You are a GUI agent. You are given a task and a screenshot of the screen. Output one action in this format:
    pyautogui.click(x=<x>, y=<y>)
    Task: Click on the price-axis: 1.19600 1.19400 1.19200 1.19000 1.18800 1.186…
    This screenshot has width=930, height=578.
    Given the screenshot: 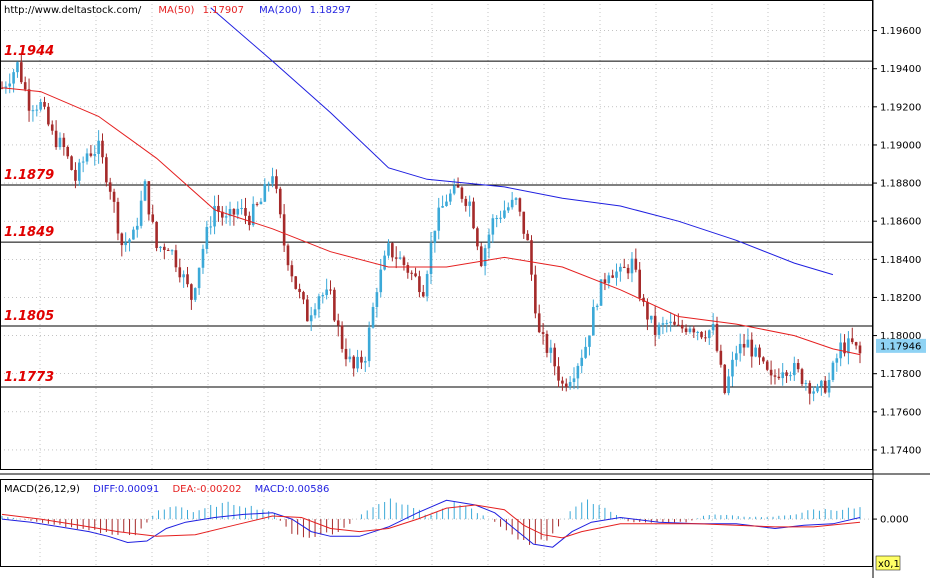 What is the action you would take?
    pyautogui.click(x=897, y=241)
    